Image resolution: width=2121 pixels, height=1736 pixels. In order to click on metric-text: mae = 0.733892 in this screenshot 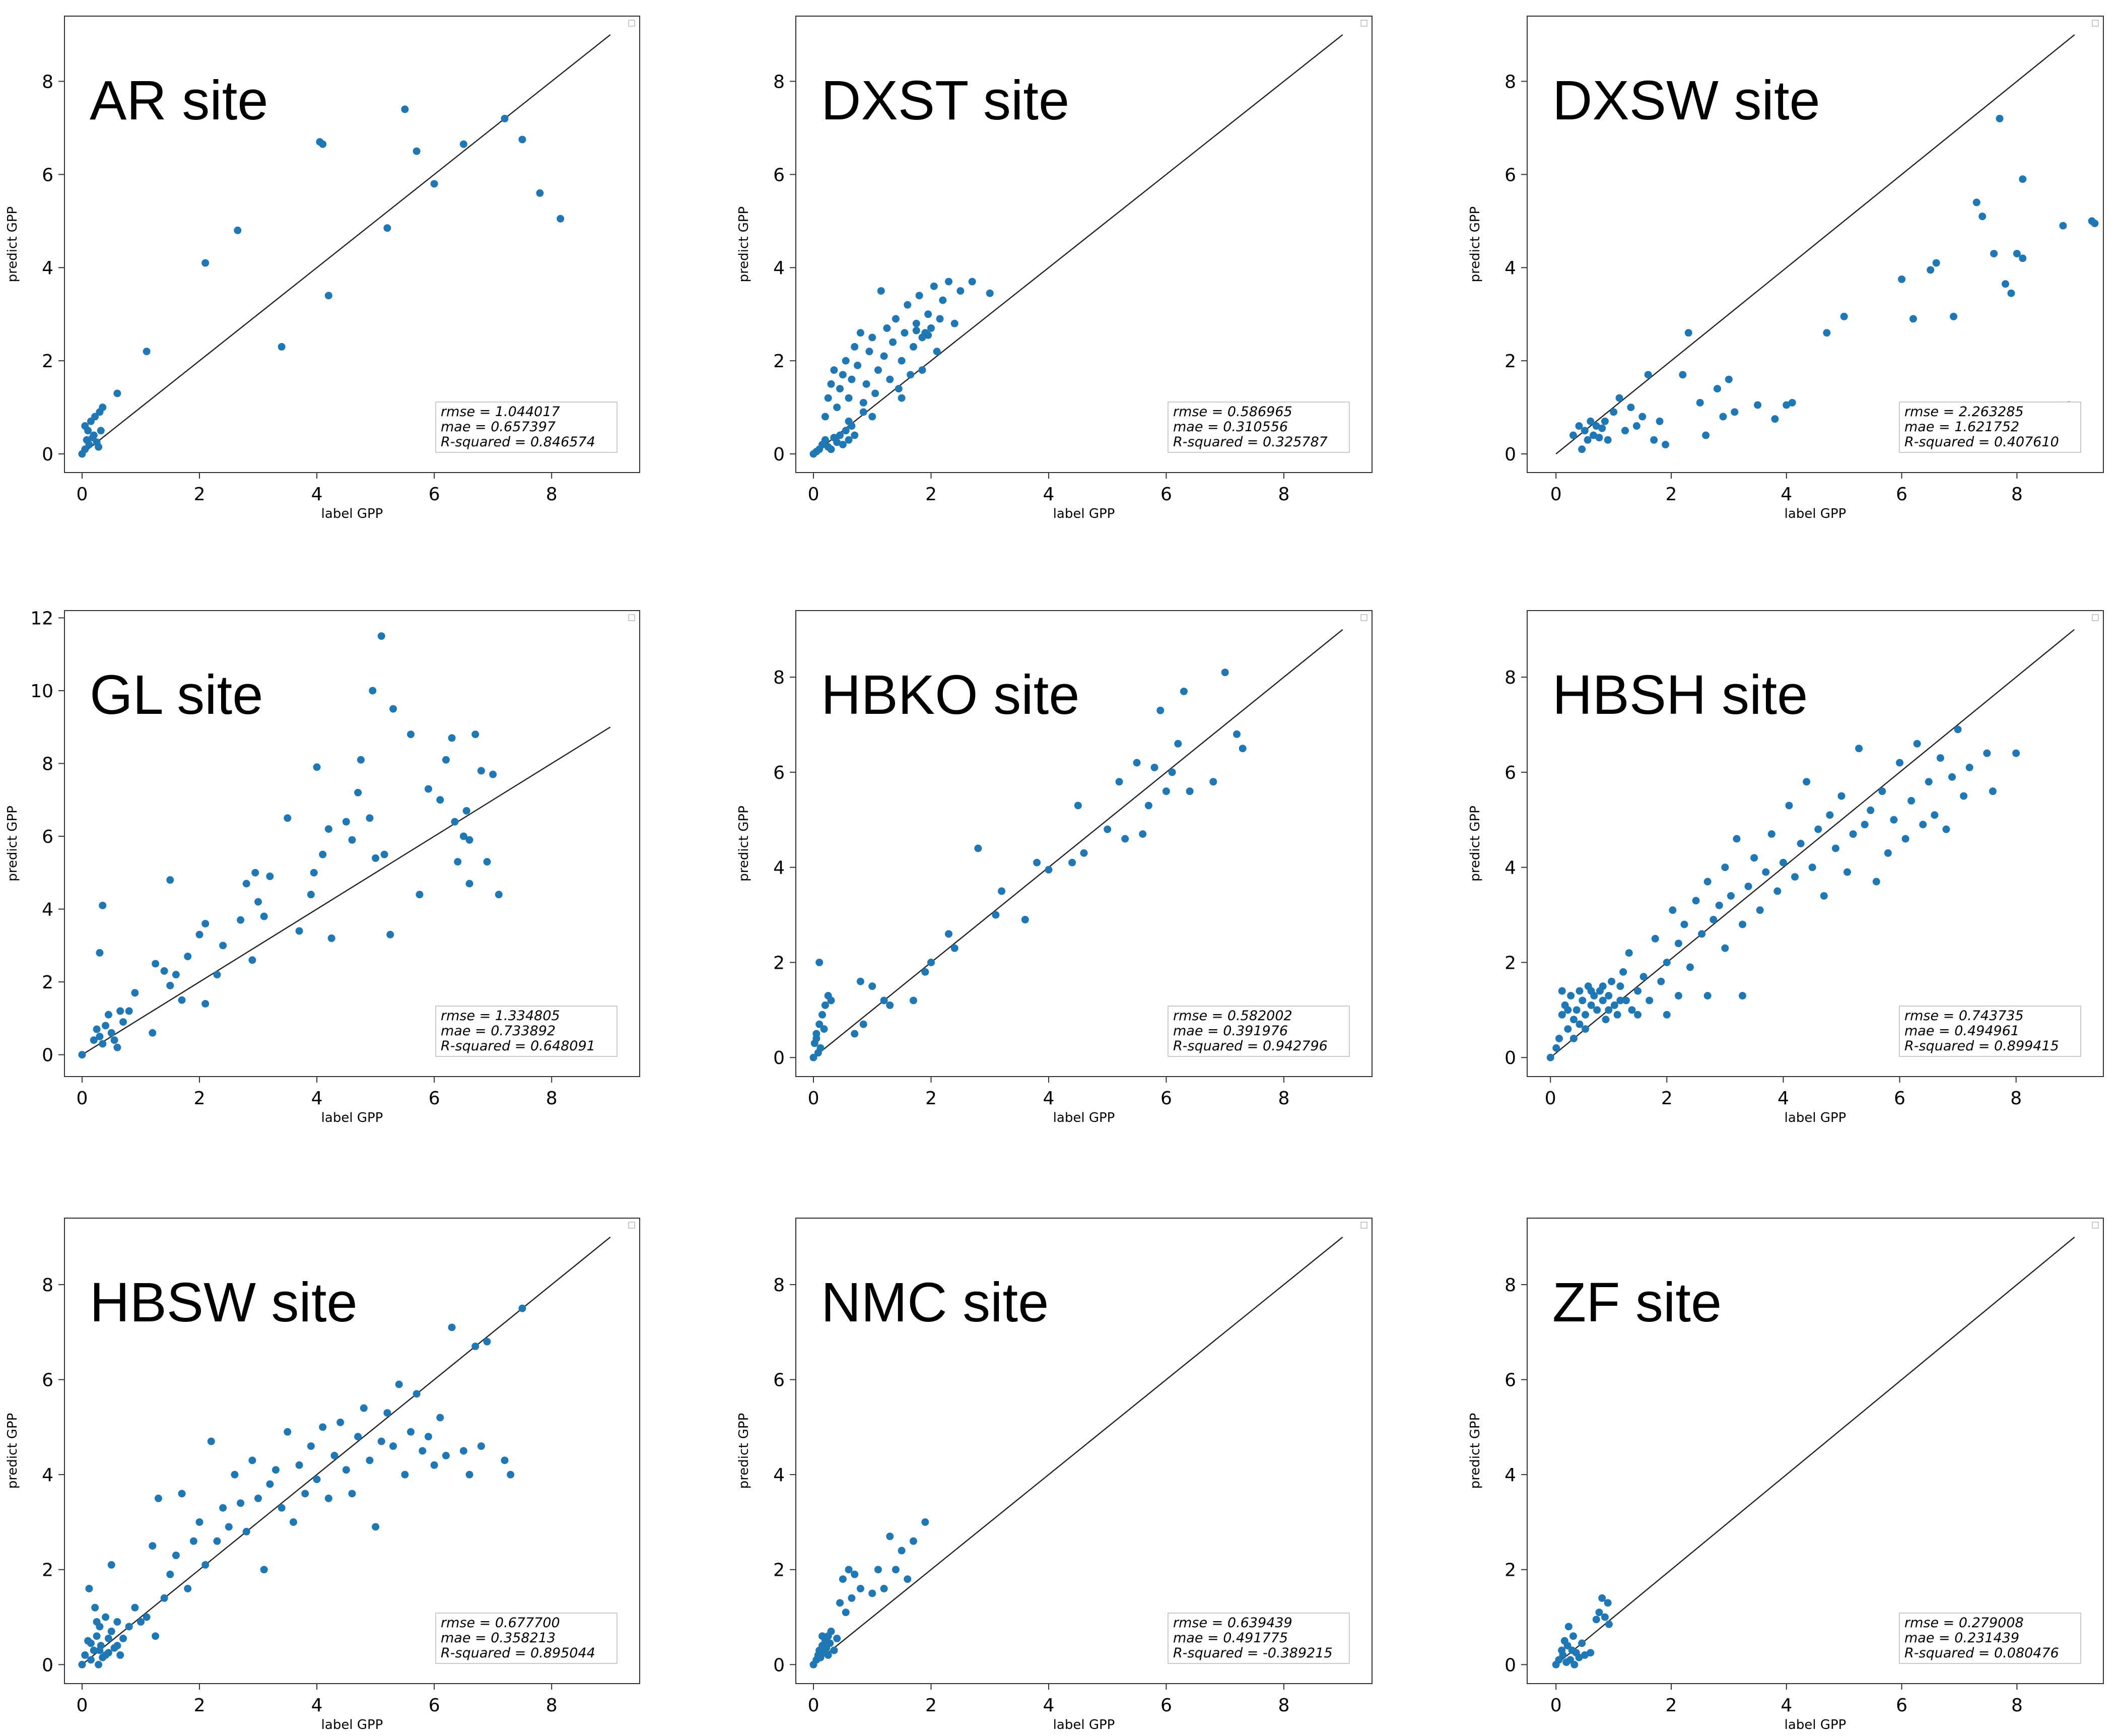, I will do `click(498, 1031)`.